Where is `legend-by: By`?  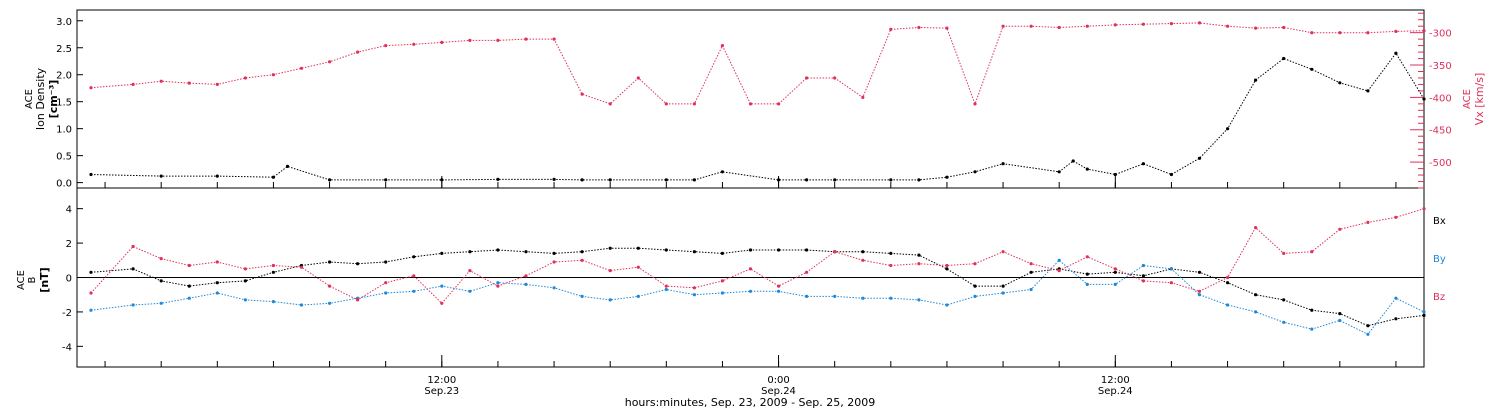
legend-by: By is located at coordinates (1439, 259).